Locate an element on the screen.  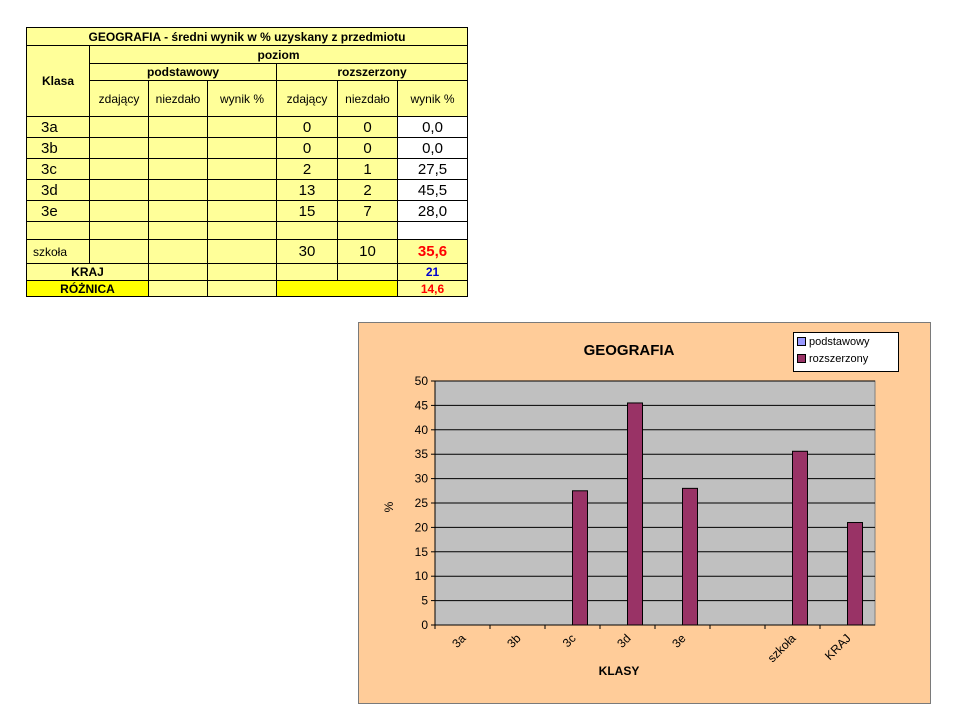
x-tick-label: szkoła is located at coordinates (782, 648).